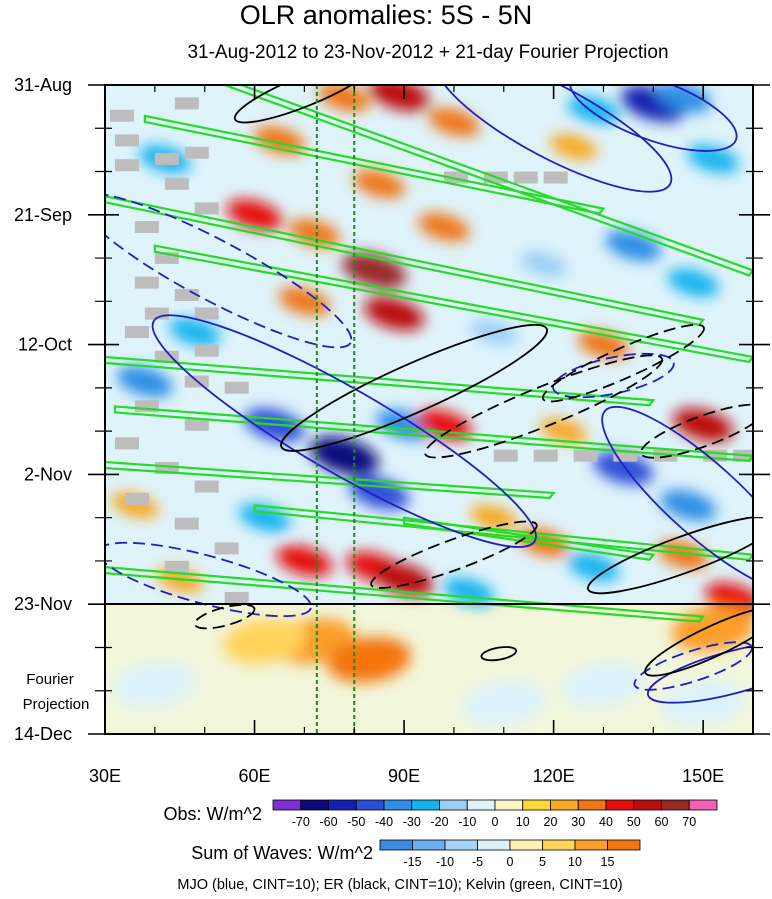  I want to click on obs-colorbar-tick-3: -40, so click(384, 822).